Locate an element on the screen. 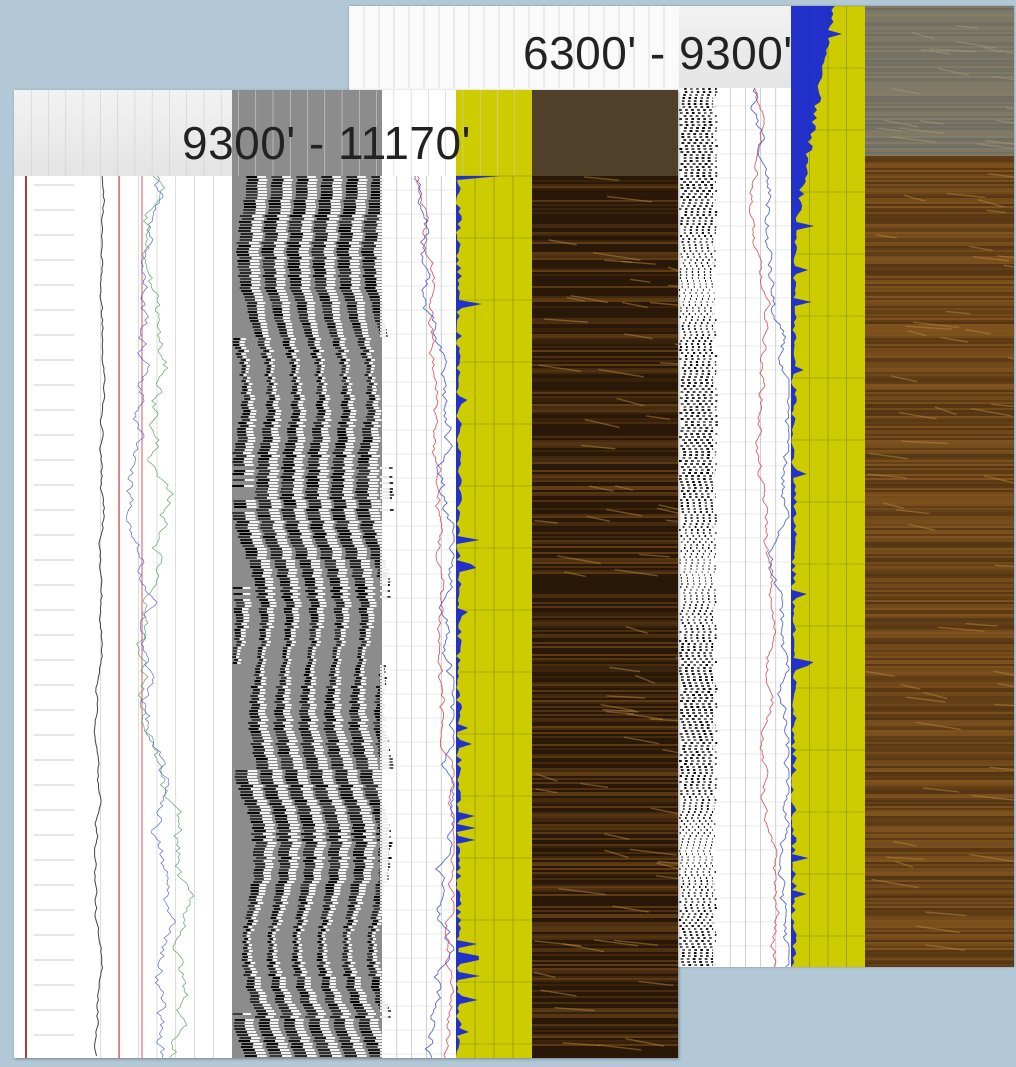  depth-range-label: 6300' - 9300' is located at coordinates (658, 53).